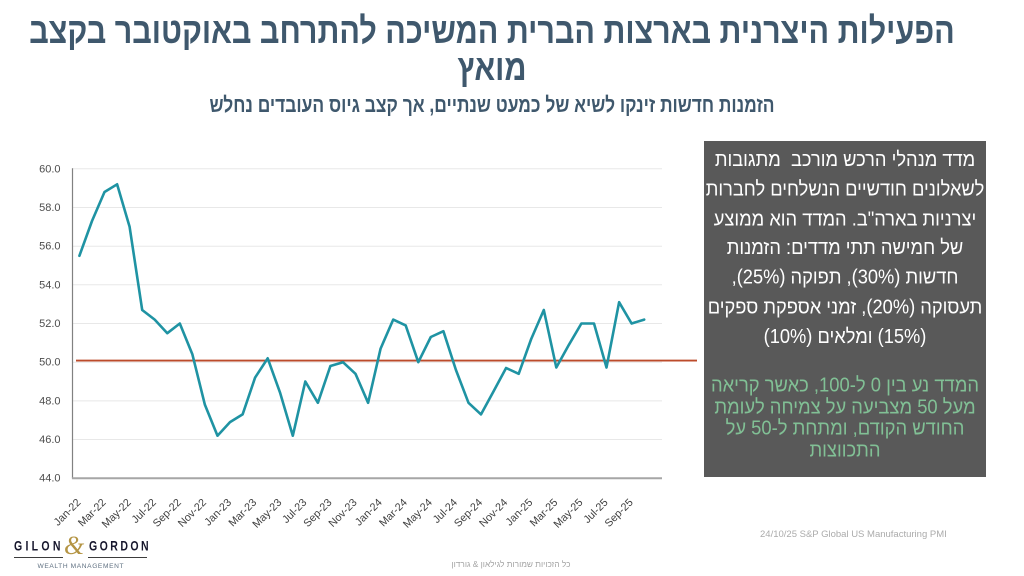  Describe the element at coordinates (49, 363) in the screenshot. I see `svg-text: 50.0` at that location.